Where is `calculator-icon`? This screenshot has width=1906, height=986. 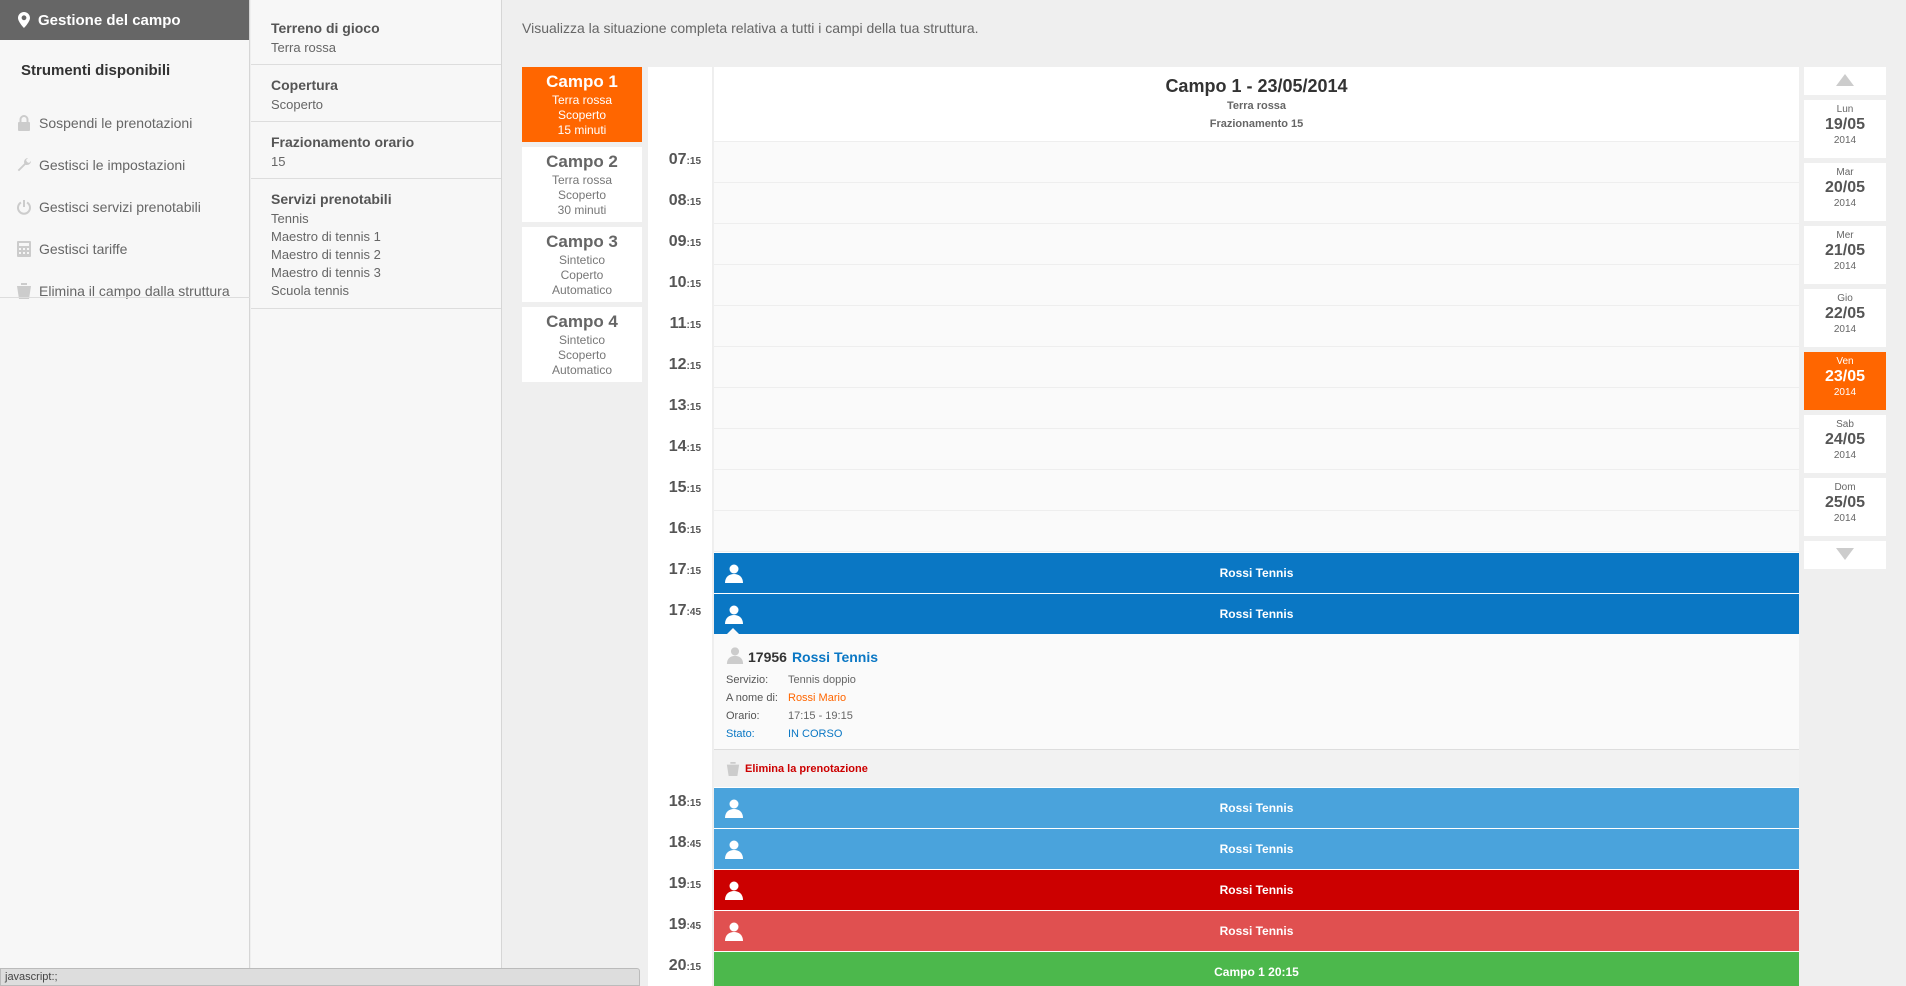 calculator-icon is located at coordinates (24, 249).